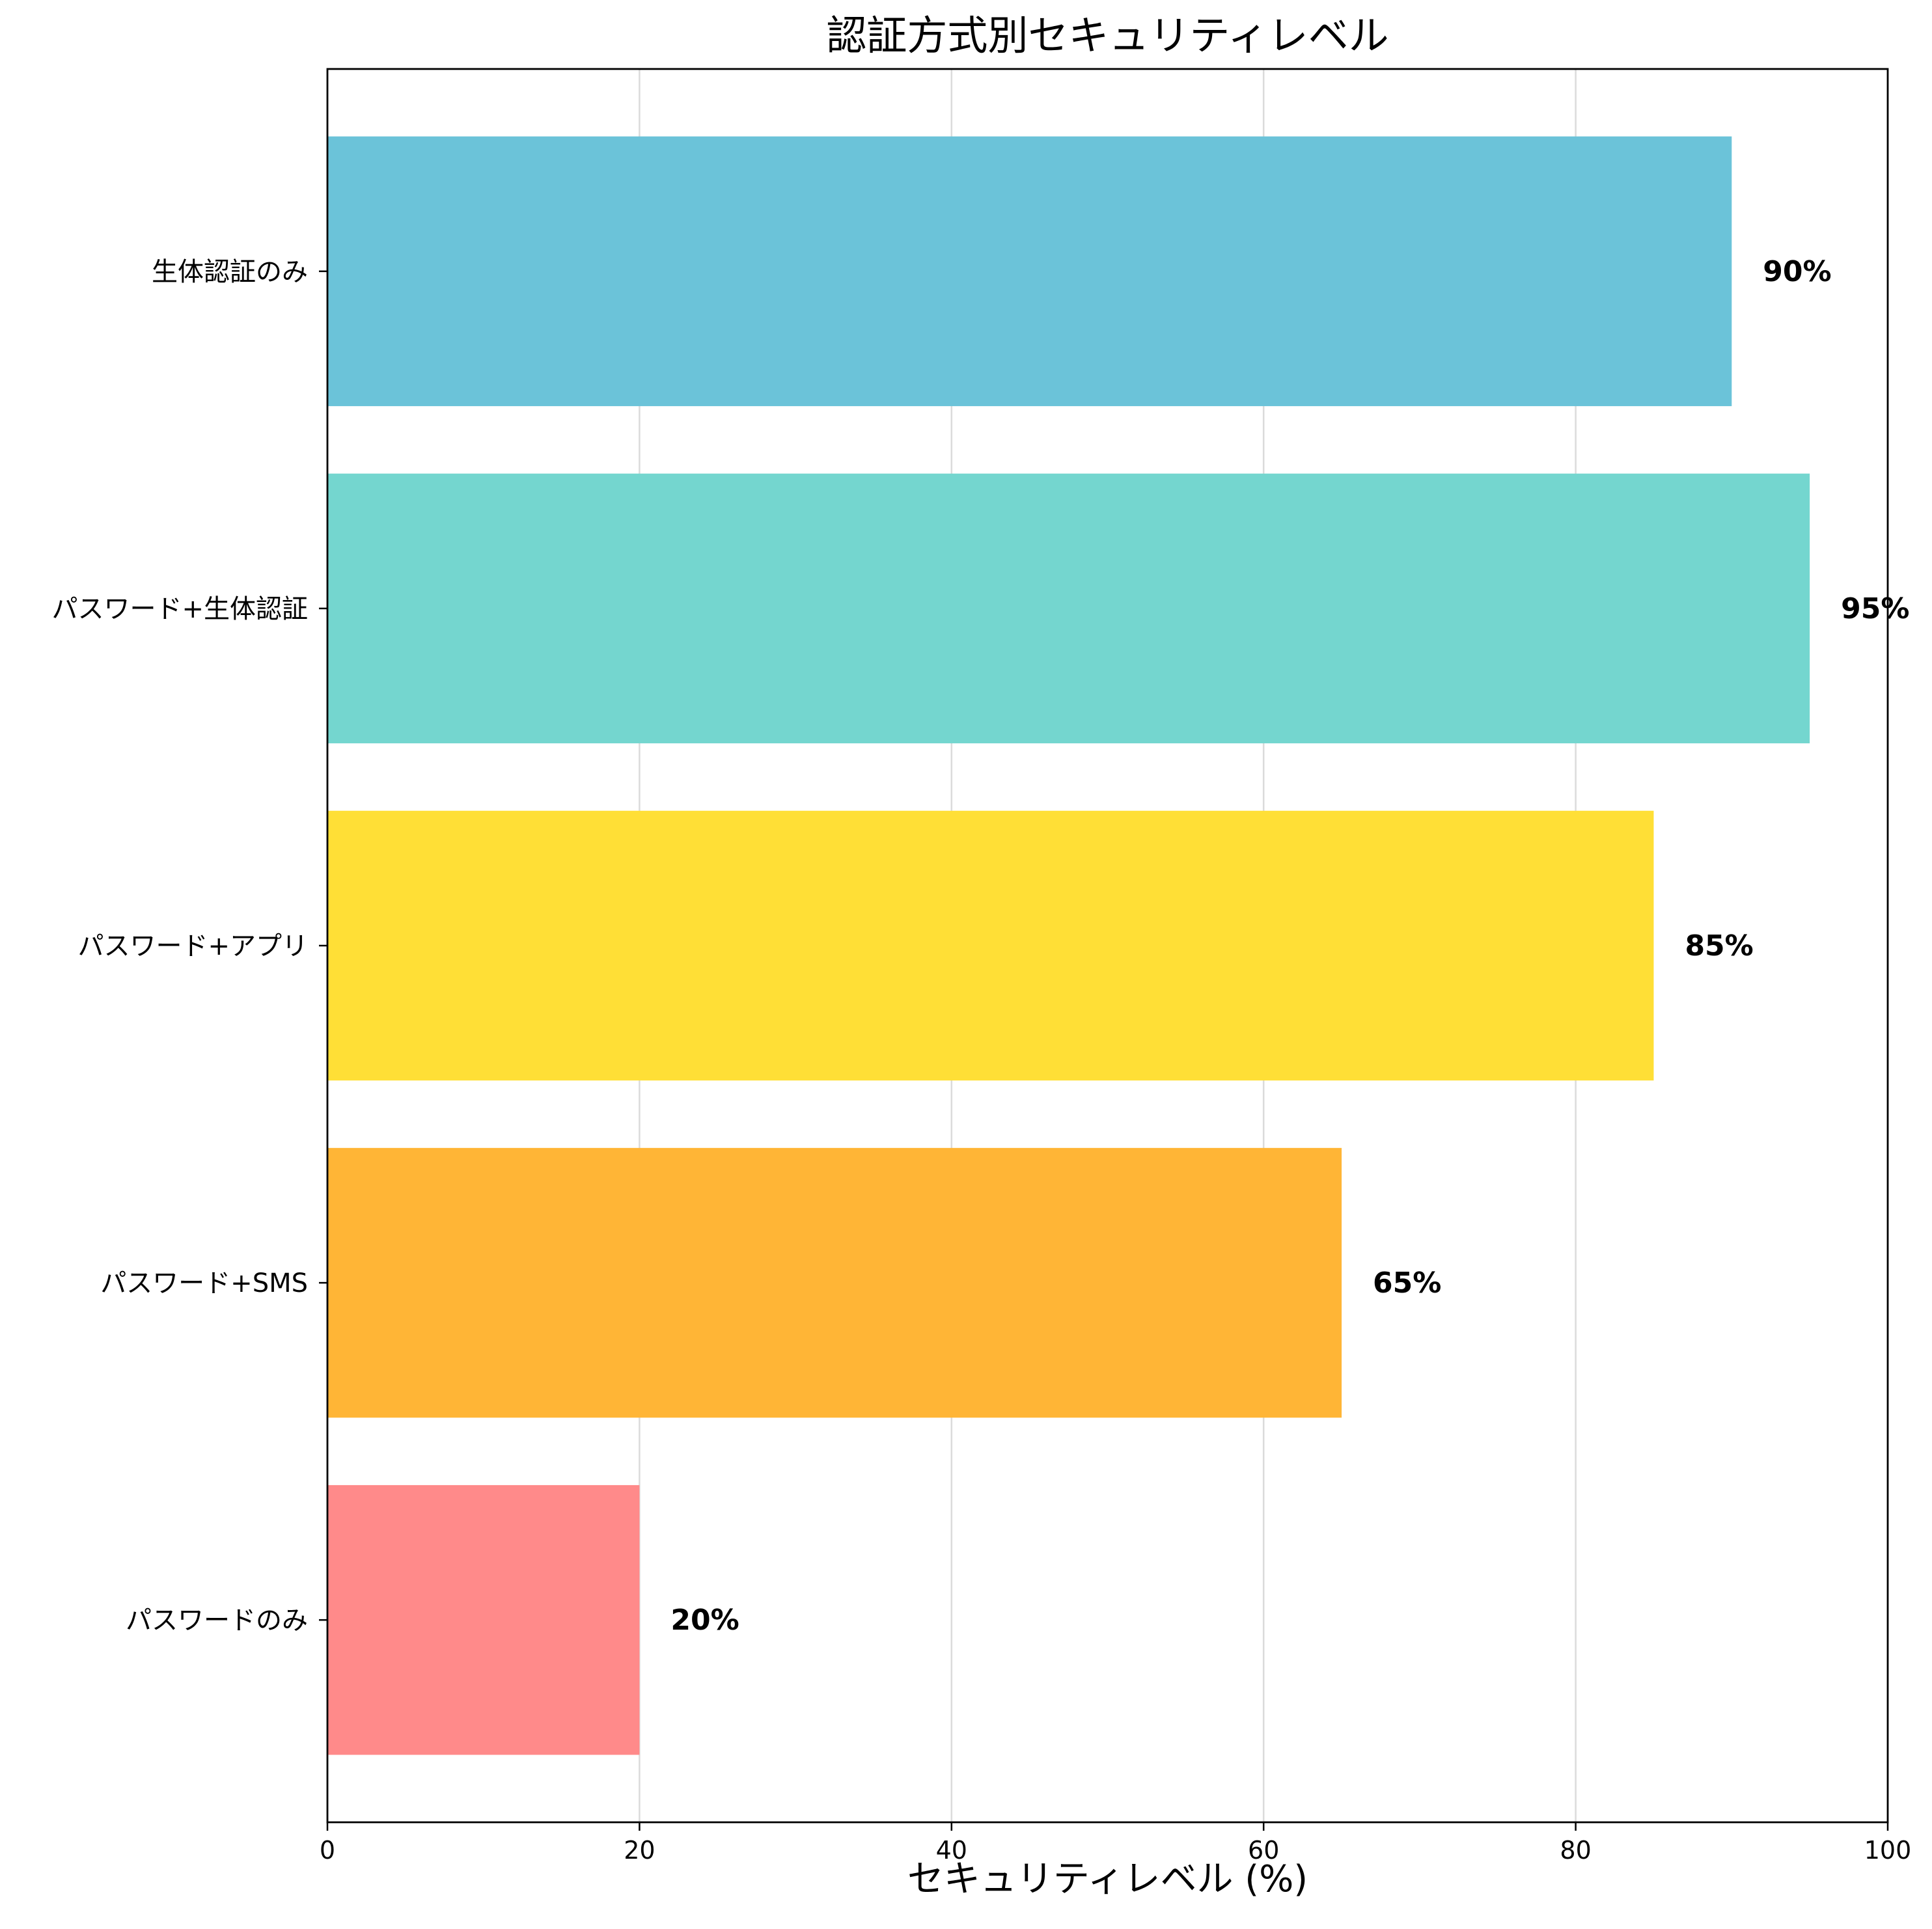 The height and width of the screenshot is (1929, 1932). I want to click on y-tick-label: パスワード+SMS, so click(204, 1283).